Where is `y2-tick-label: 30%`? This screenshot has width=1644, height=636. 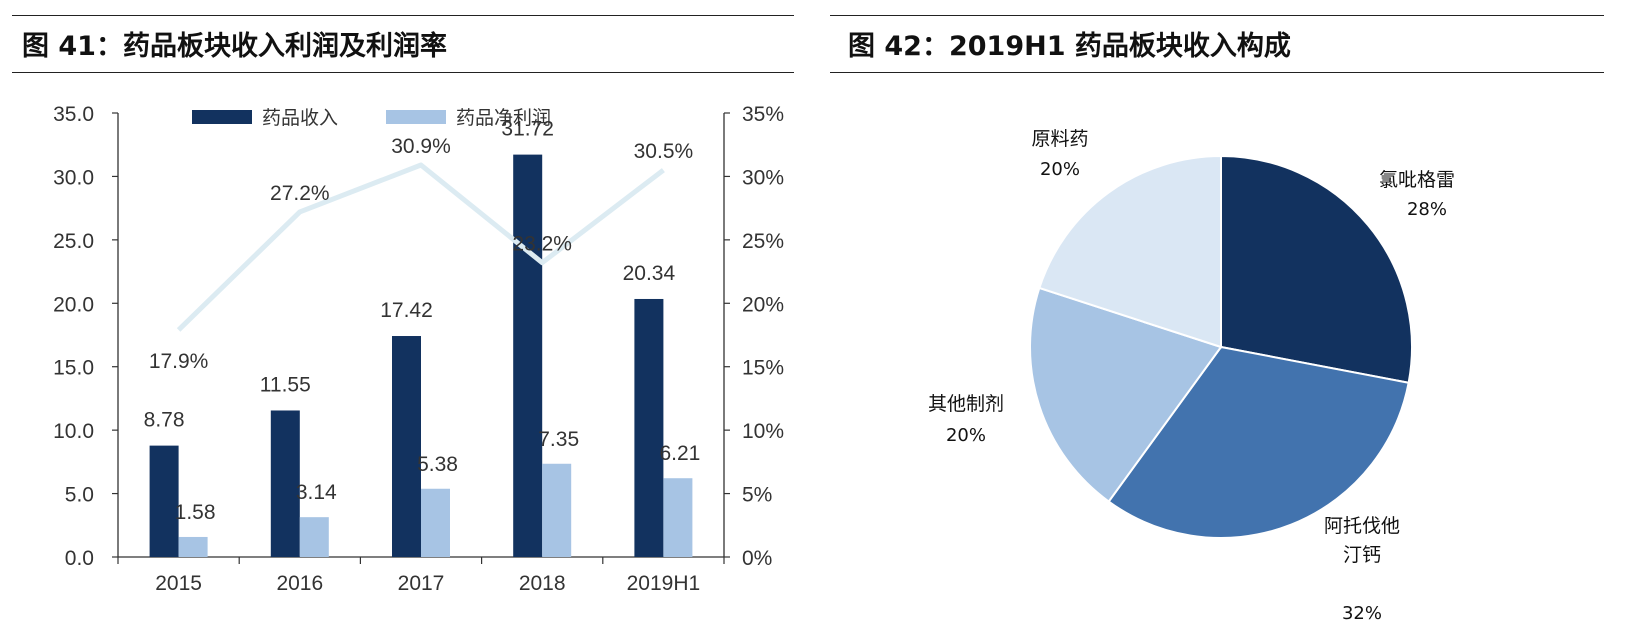 y2-tick-label: 30% is located at coordinates (763, 177).